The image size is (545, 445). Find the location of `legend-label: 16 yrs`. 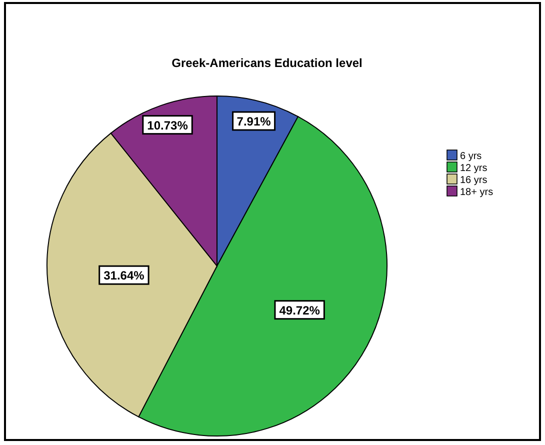

legend-label: 16 yrs is located at coordinates (474, 180).